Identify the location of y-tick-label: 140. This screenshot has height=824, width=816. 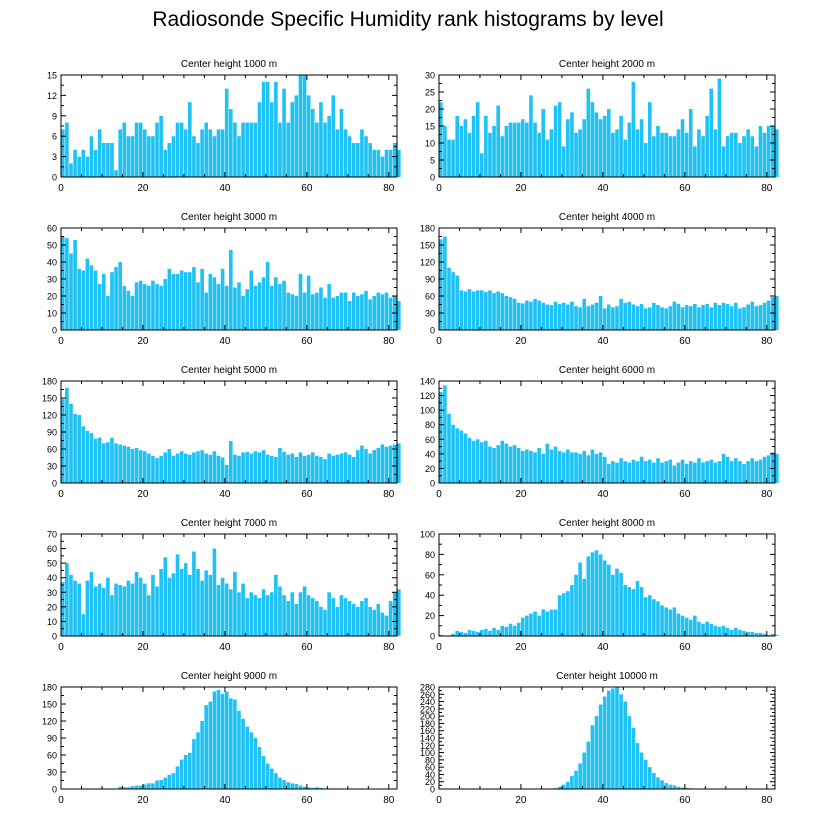
(427, 382).